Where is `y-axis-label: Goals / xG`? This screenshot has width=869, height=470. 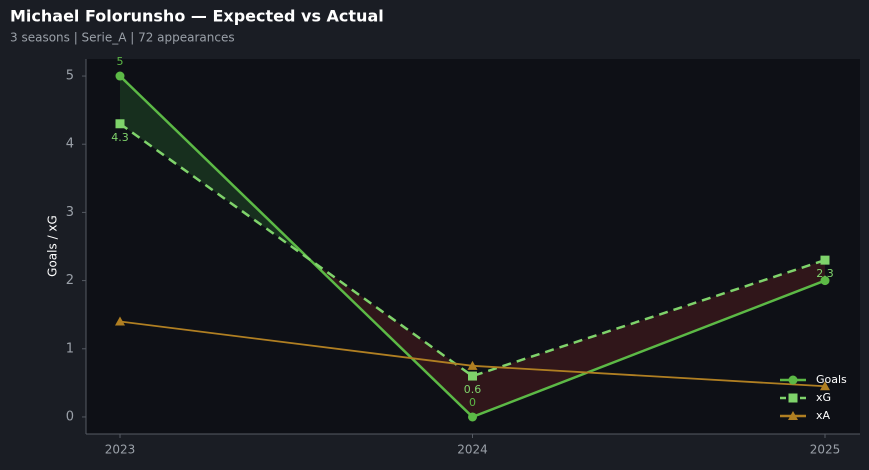
y-axis-label: Goals / xG is located at coordinates (53, 246).